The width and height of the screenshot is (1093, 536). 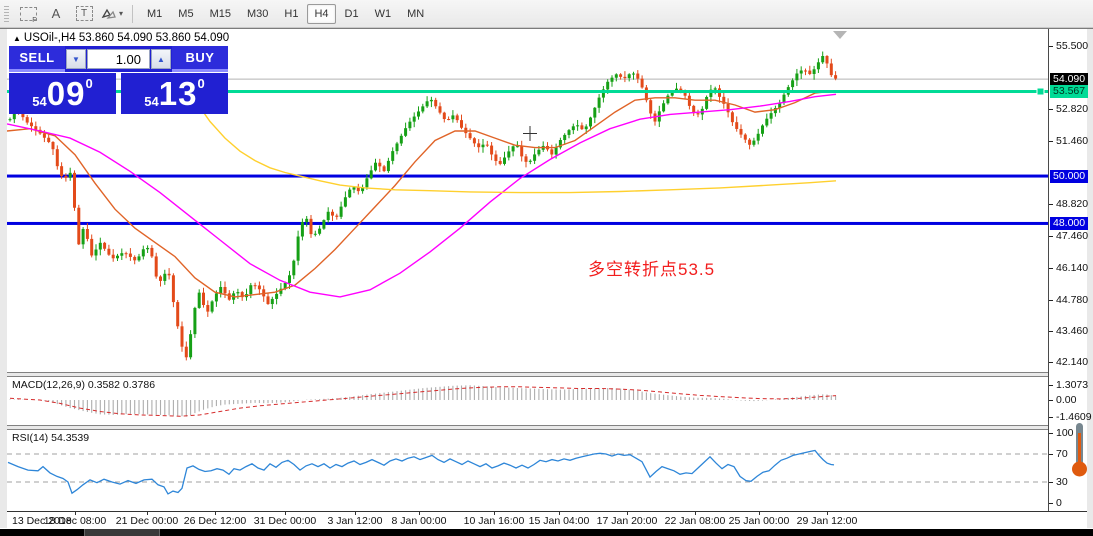 What do you see at coordinates (1065, 433) in the screenshot?
I see `rsi-tick-label: 100` at bounding box center [1065, 433].